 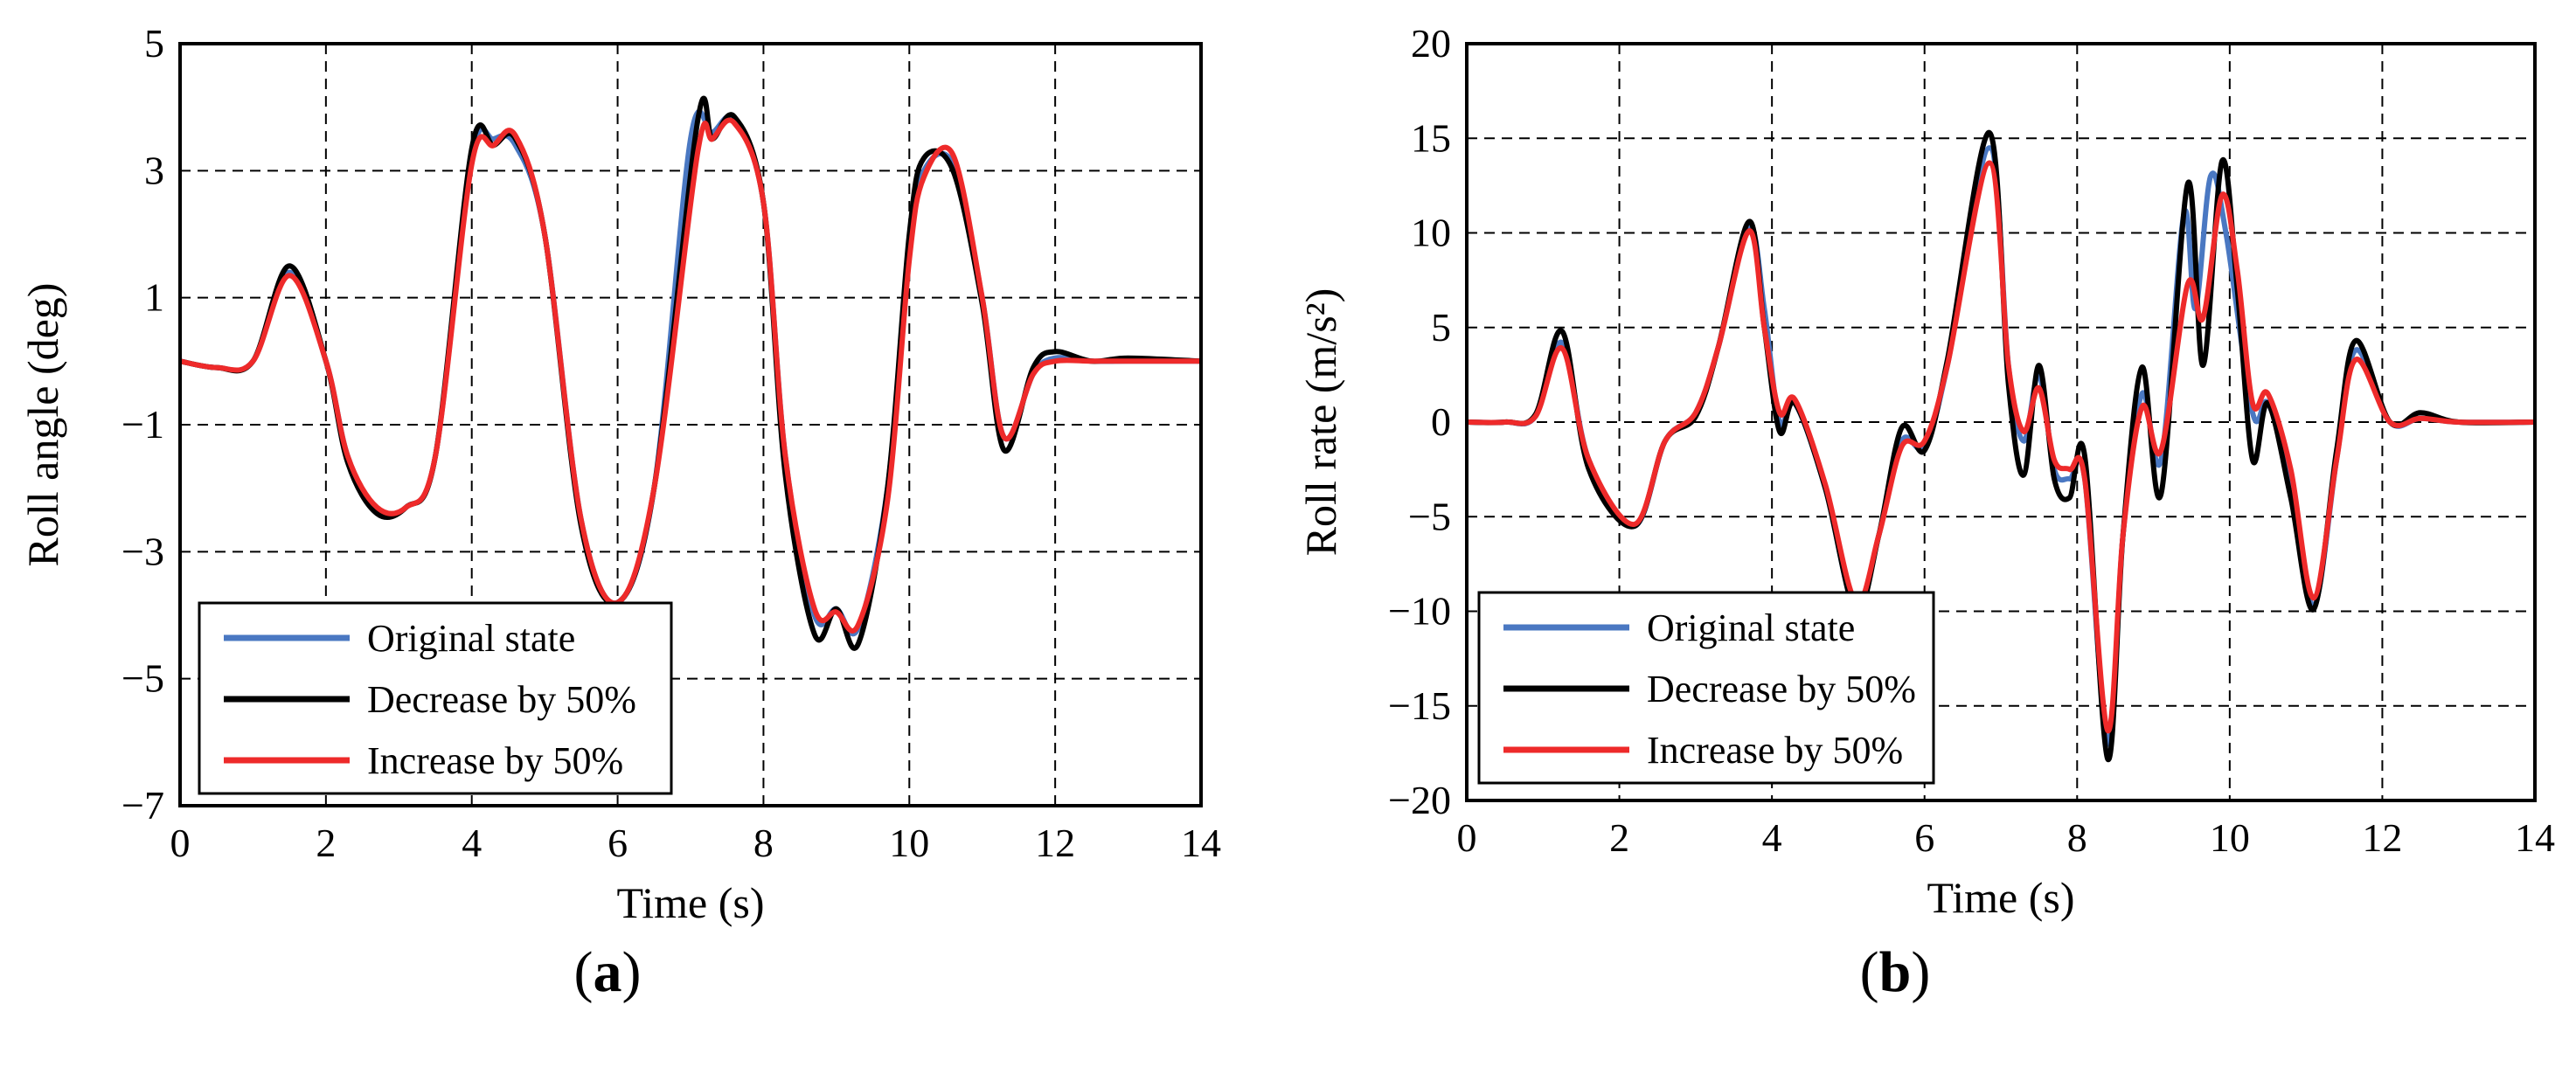 I want to click on y-tick-label: 15, so click(x=1431, y=137).